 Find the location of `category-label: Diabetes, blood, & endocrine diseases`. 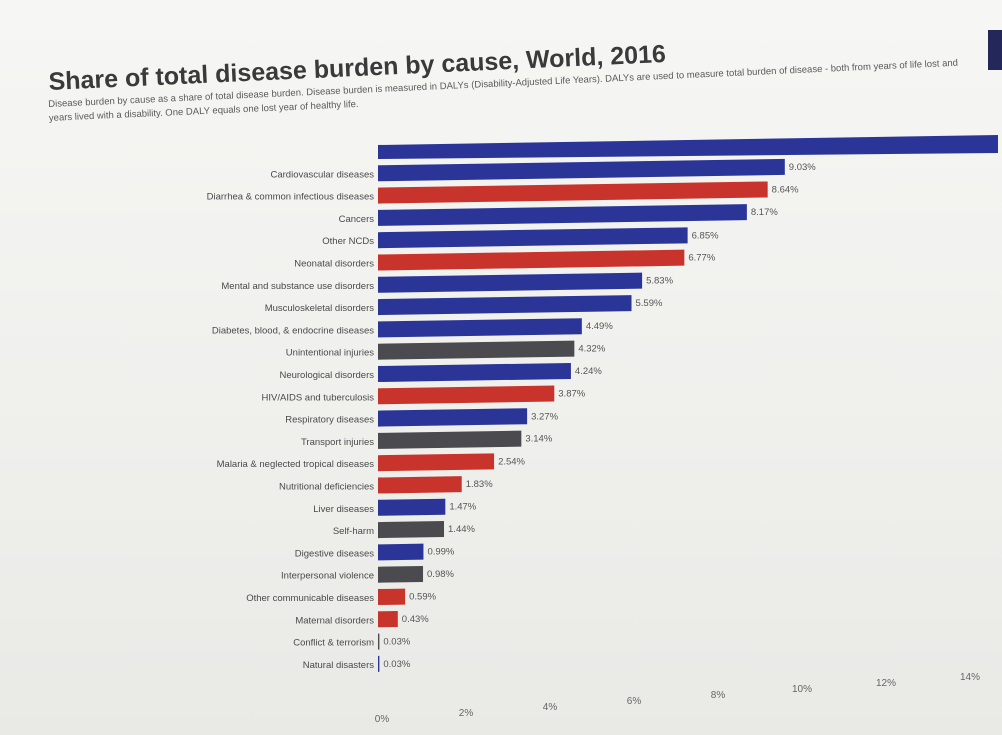

category-label: Diabetes, blood, & endocrine diseases is located at coordinates (293, 330).